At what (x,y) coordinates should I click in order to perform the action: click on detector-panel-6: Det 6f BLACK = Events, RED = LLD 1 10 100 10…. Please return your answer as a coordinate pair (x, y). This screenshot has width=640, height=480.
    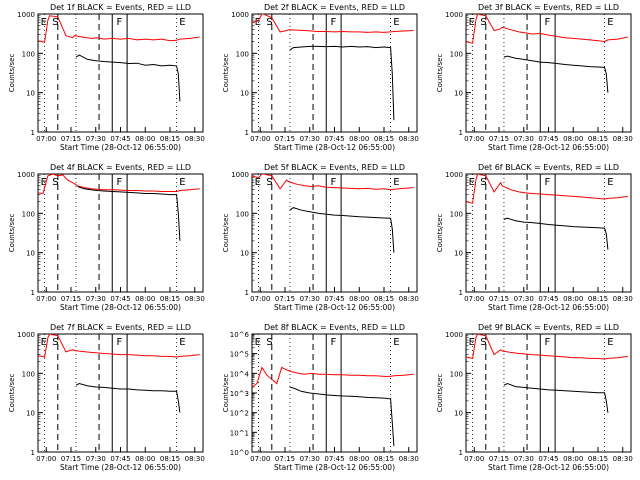
    Looking at the image, I should click on (534, 237).